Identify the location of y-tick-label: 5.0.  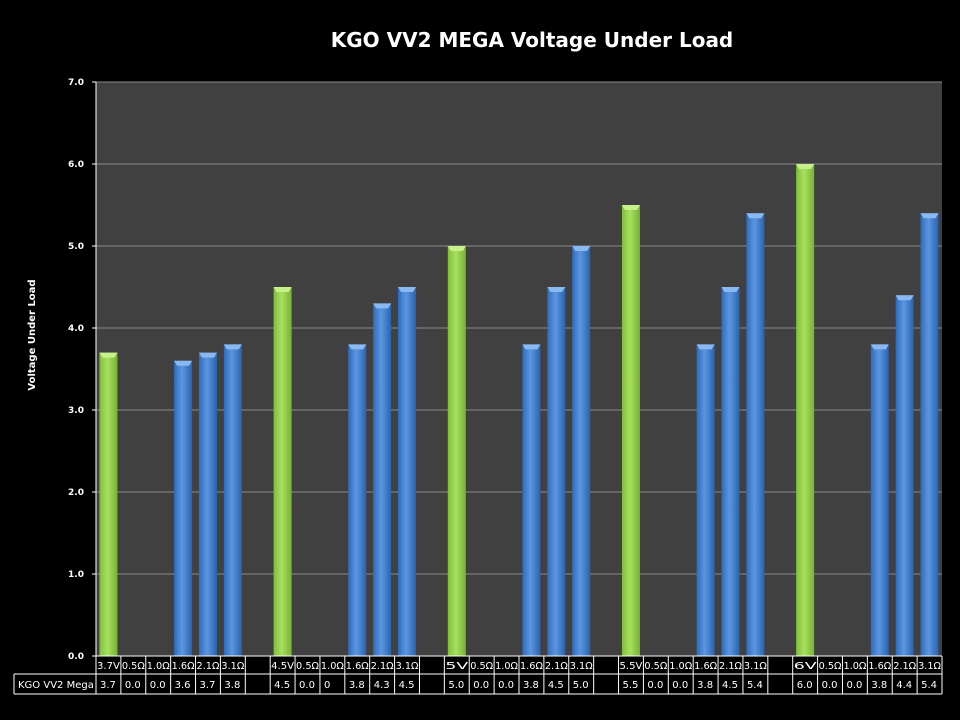
(76, 247).